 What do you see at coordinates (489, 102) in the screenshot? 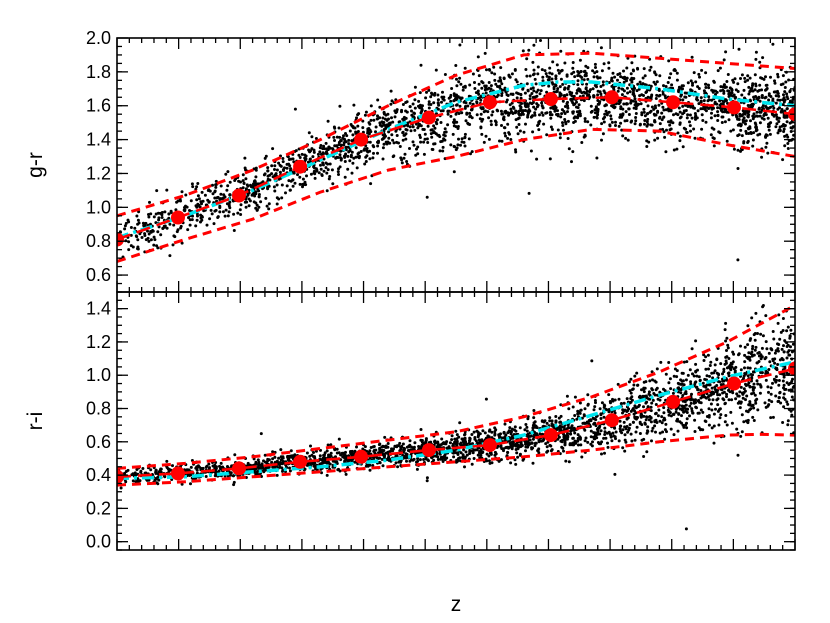
I see `median-point` at bounding box center [489, 102].